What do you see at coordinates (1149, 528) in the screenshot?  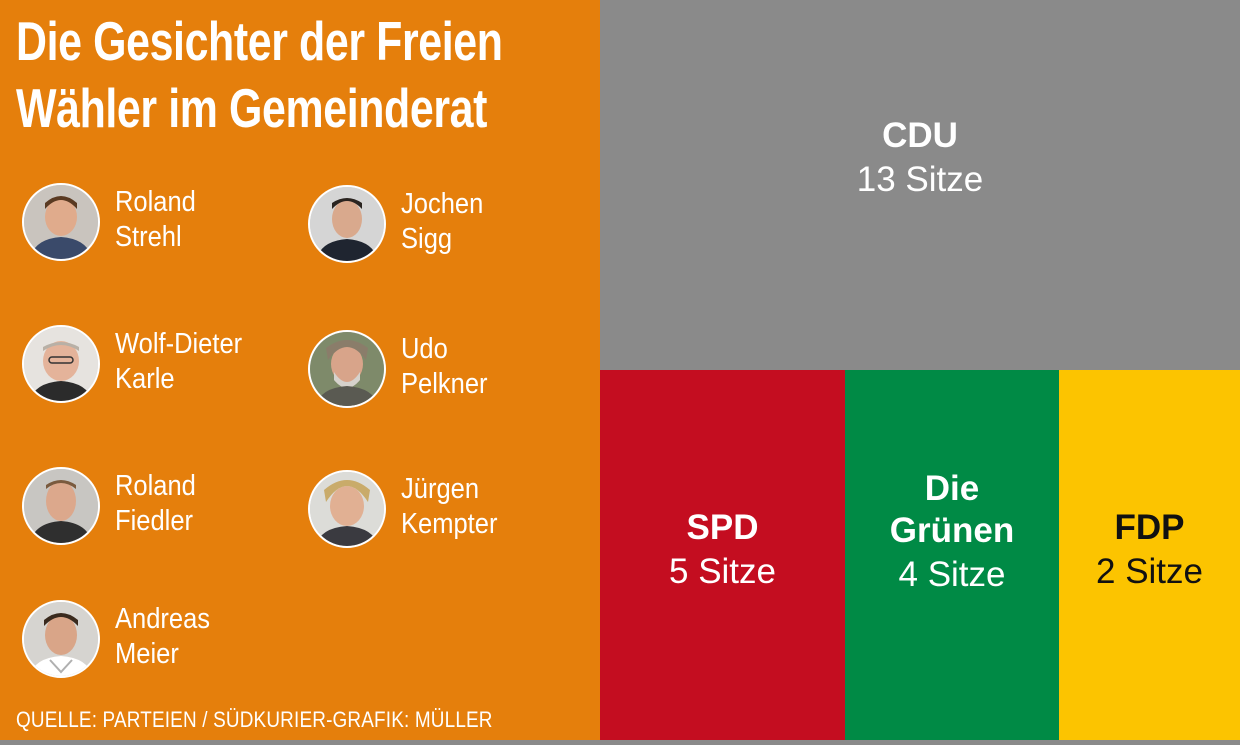 I see `party-label: FDP` at bounding box center [1149, 528].